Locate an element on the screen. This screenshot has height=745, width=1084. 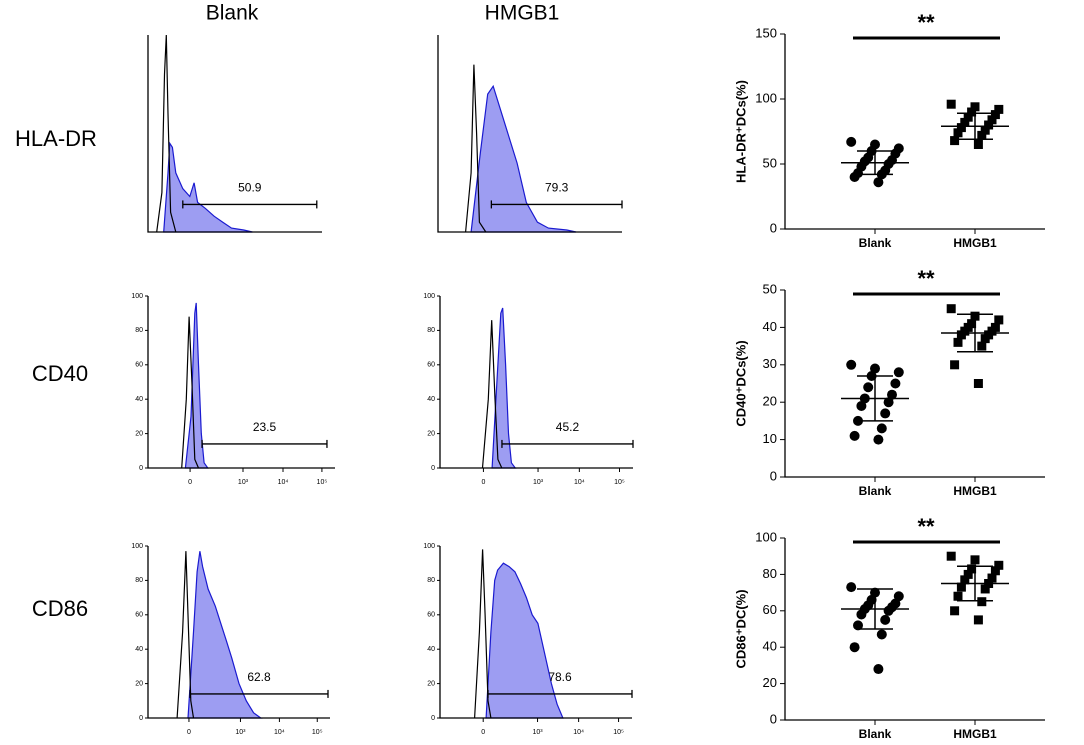
row-label: HLA-DR is located at coordinates (56, 138).